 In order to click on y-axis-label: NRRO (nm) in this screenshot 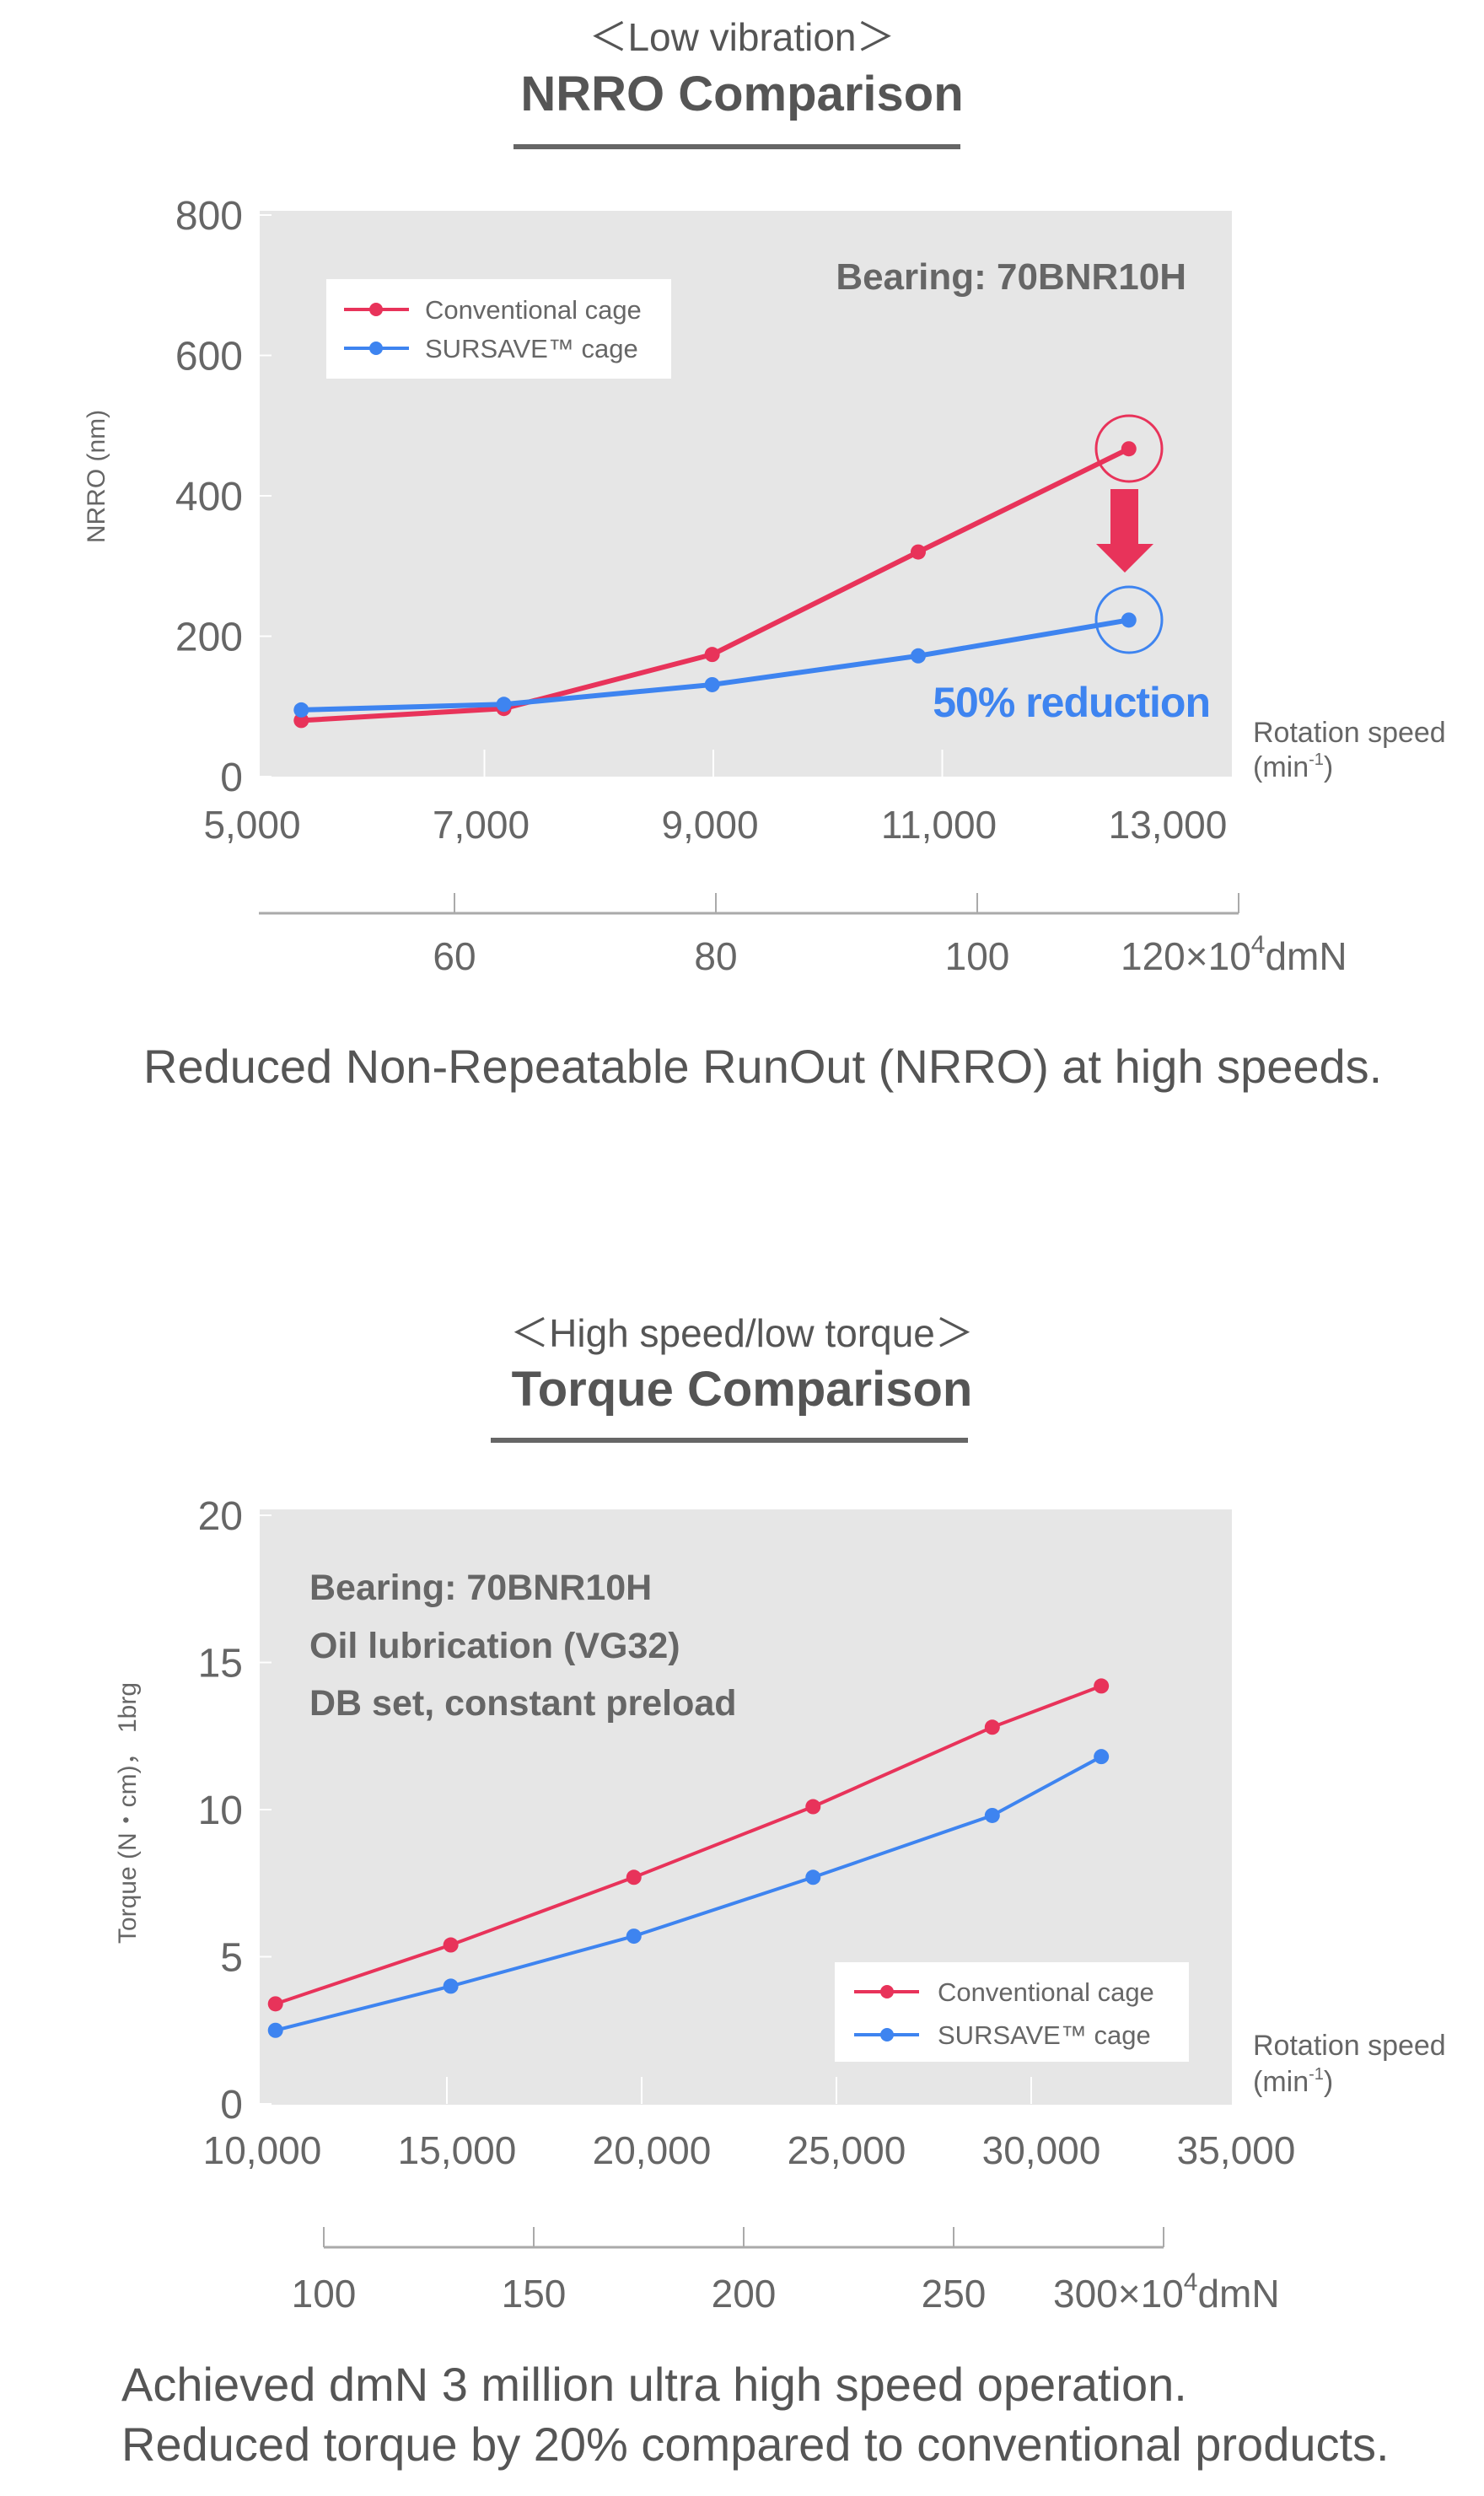, I will do `click(96, 476)`.